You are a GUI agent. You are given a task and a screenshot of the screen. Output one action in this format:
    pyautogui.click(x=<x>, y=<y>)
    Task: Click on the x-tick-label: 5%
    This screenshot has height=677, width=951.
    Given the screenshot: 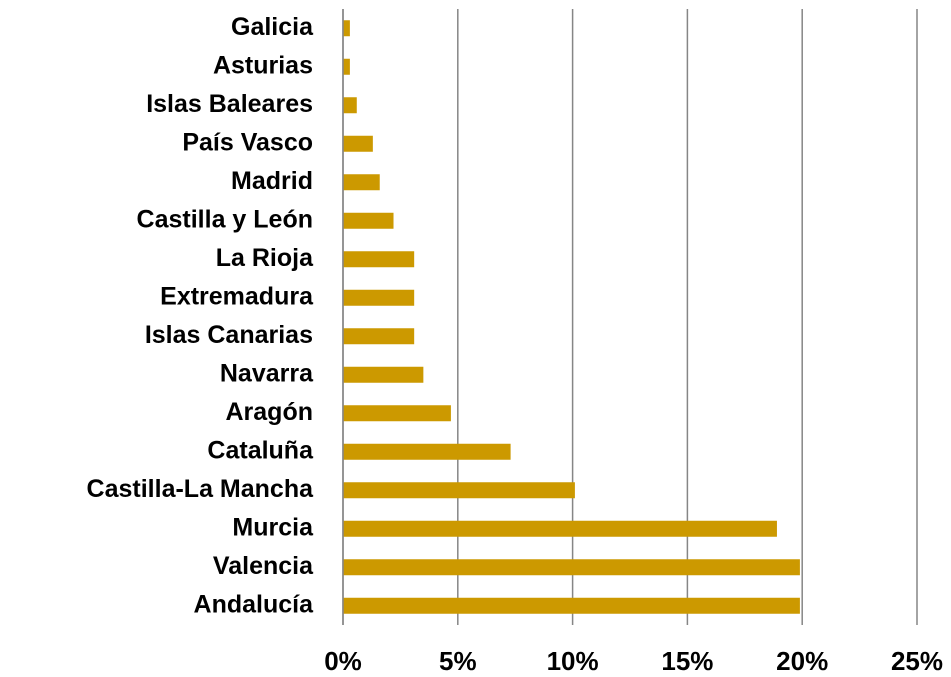 What is the action you would take?
    pyautogui.click(x=458, y=661)
    